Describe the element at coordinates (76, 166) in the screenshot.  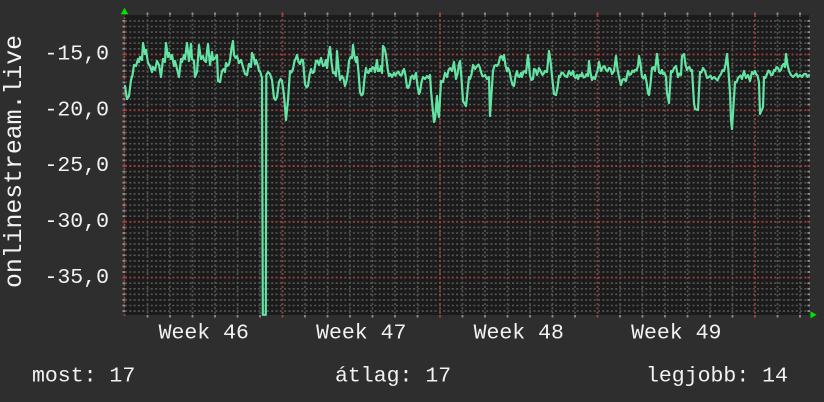
I see `svg-text: -25,0` at that location.